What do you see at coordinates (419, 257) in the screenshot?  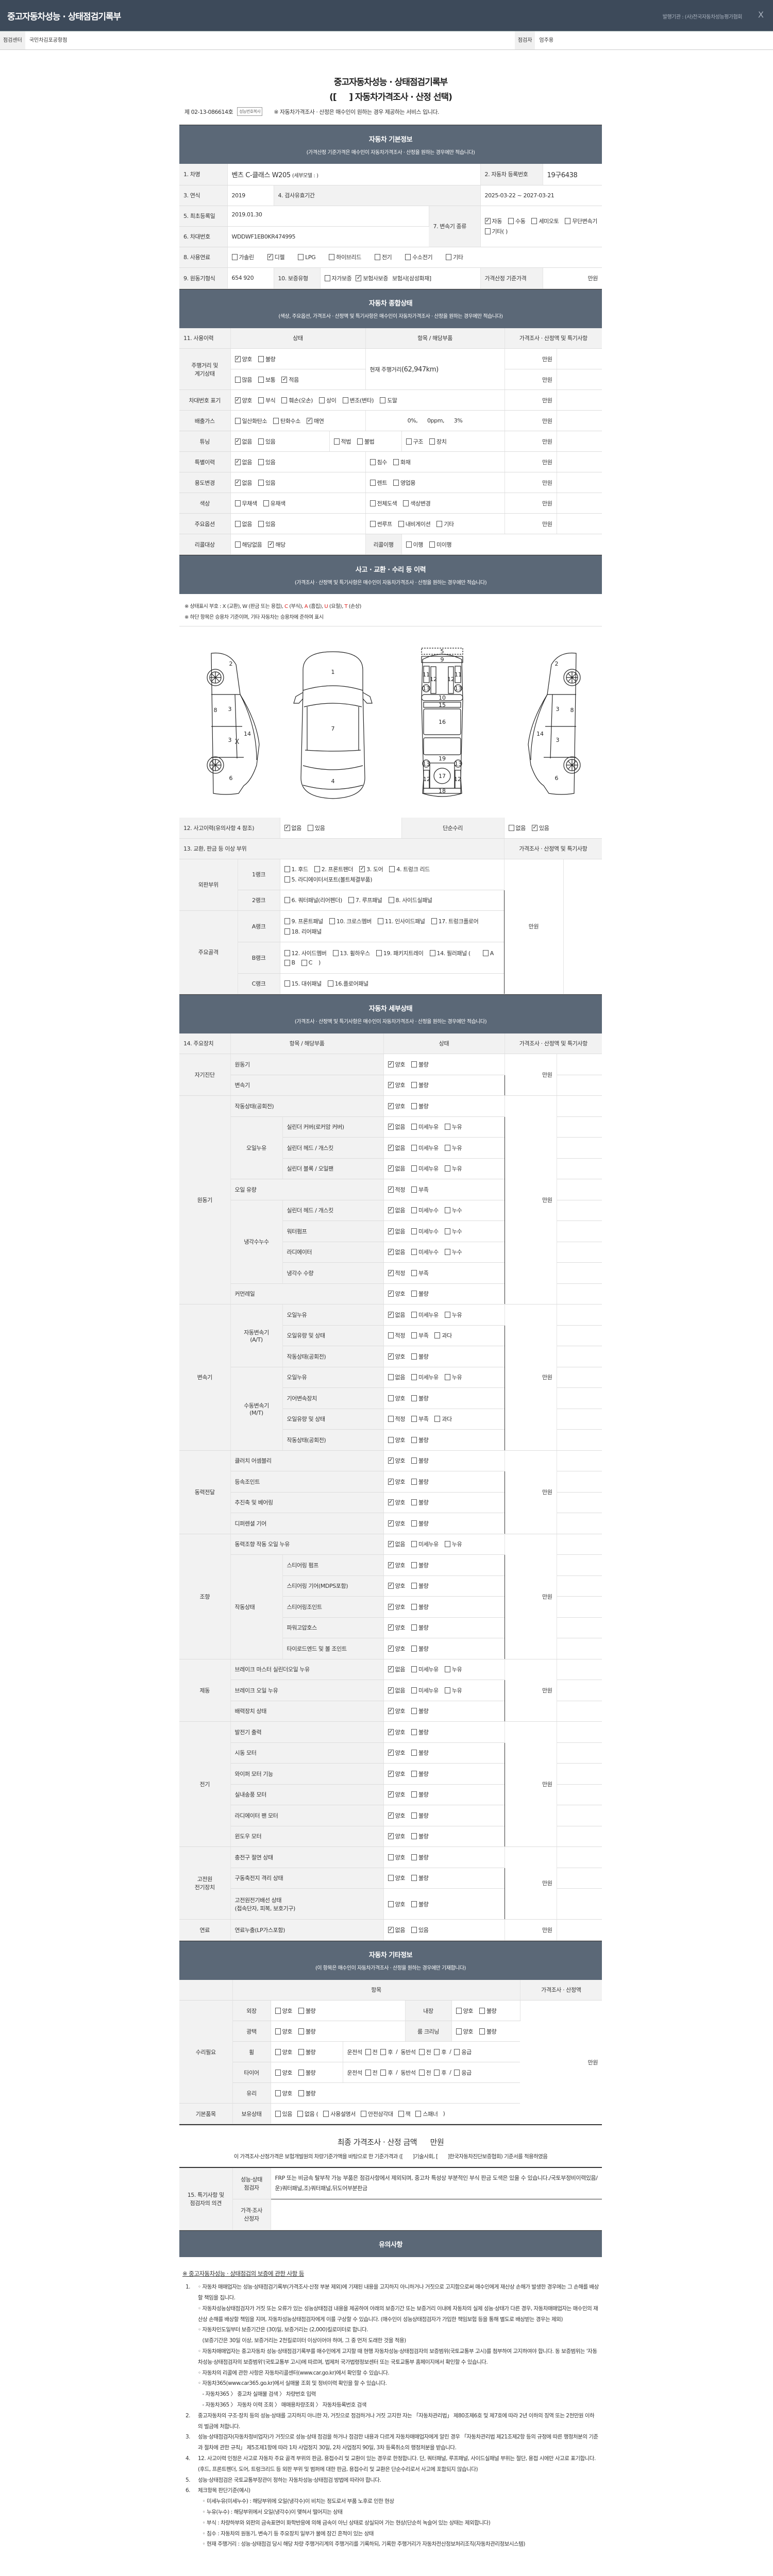 I see `option-checkbox: 수소전기` at bounding box center [419, 257].